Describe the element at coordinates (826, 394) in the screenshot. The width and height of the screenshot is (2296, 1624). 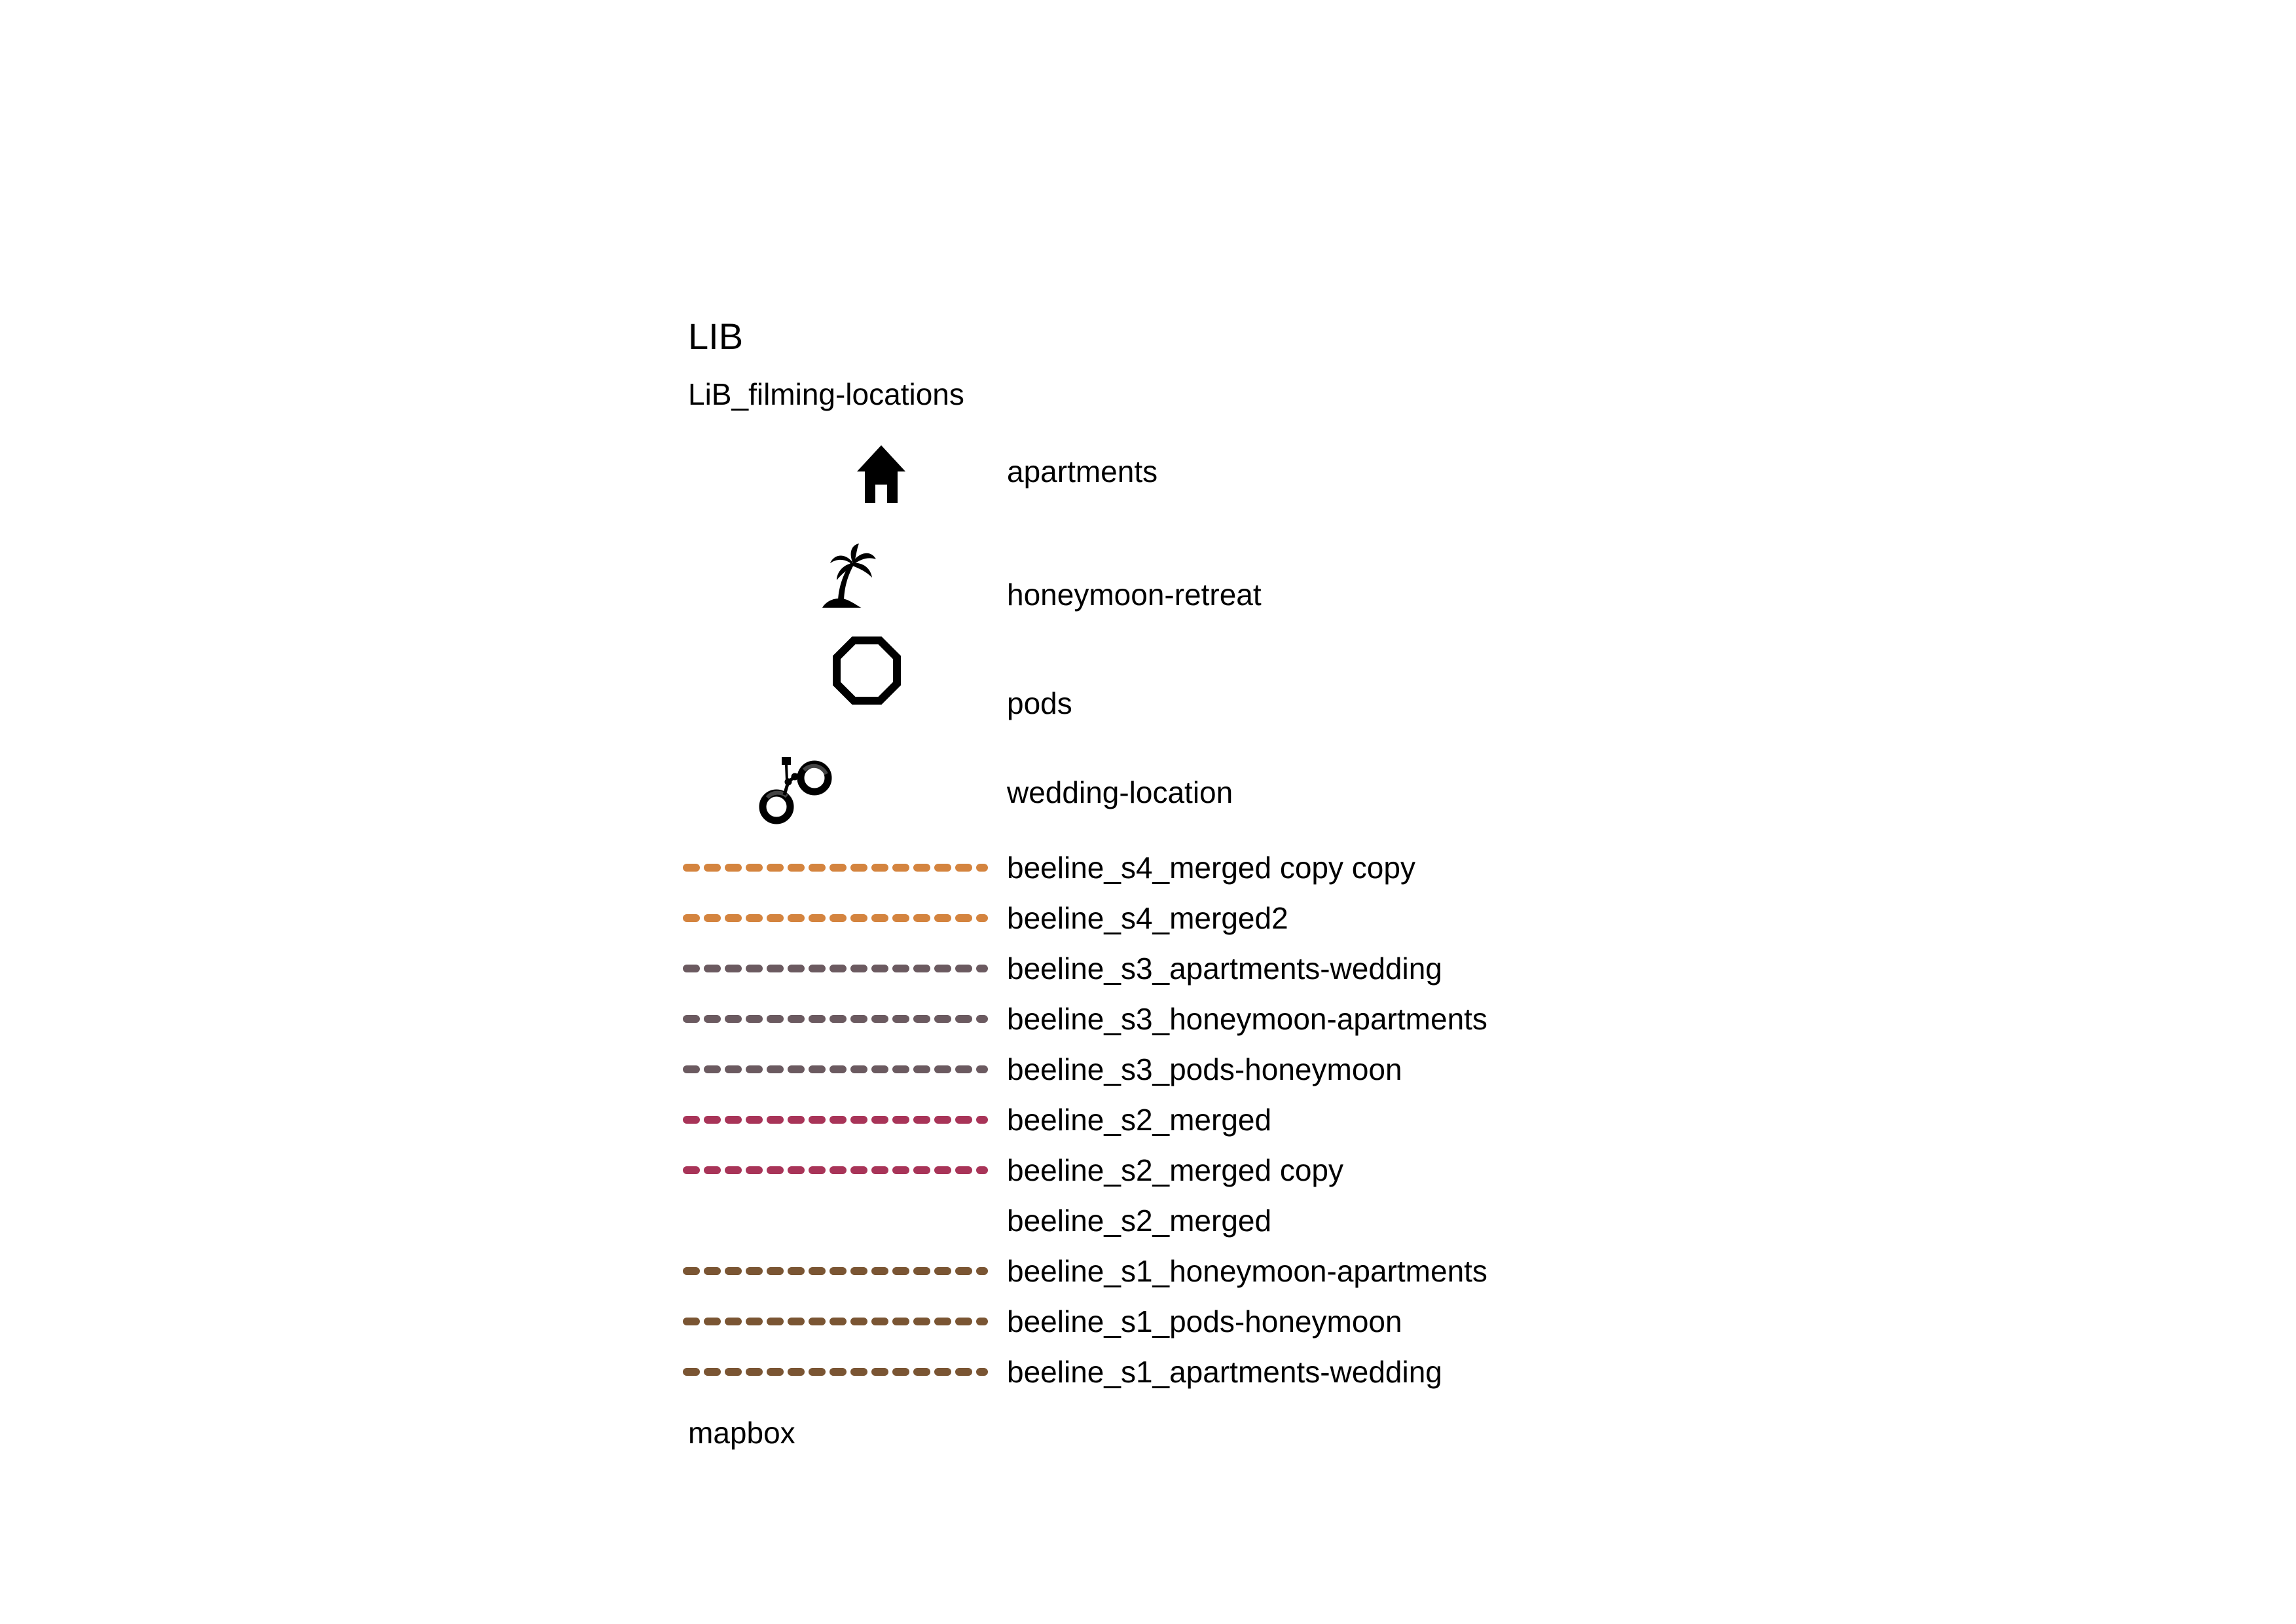
I see `layer-group-name: LiB_filming-locations` at that location.